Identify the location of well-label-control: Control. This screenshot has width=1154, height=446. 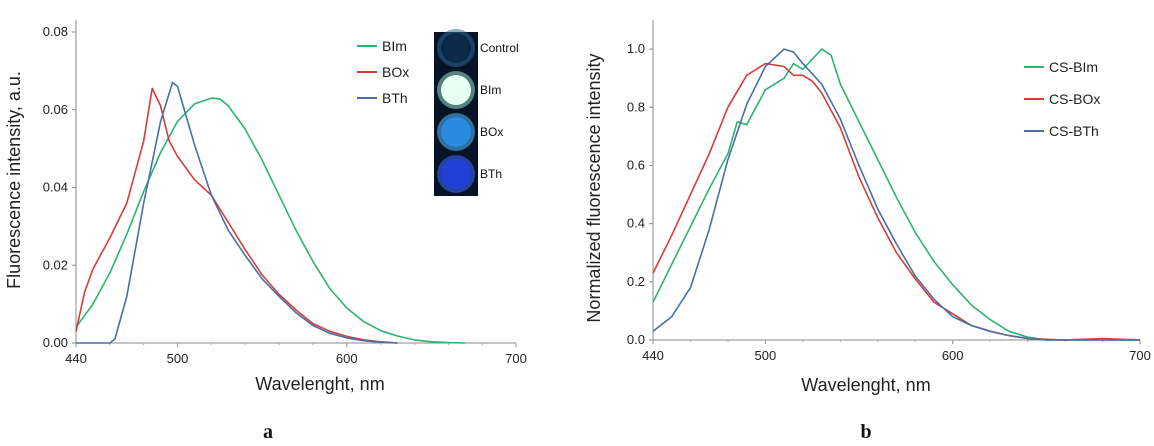
(499, 48).